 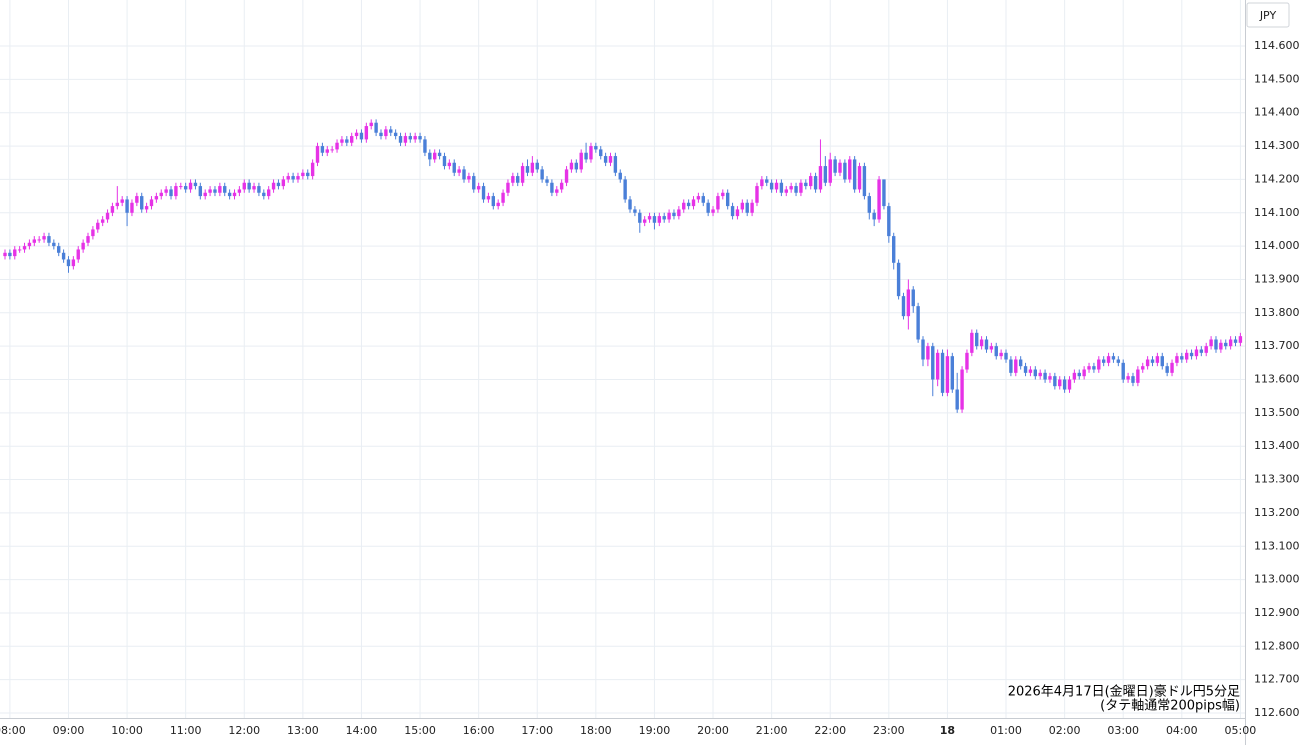 I want to click on y-tick-label: 114.400, so click(x=1277, y=112).